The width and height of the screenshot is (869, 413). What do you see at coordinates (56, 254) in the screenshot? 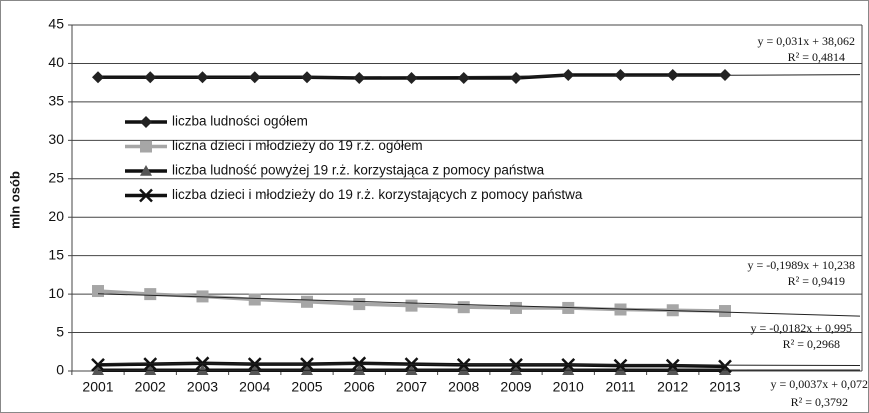
I see `y-tick-label: 15` at bounding box center [56, 254].